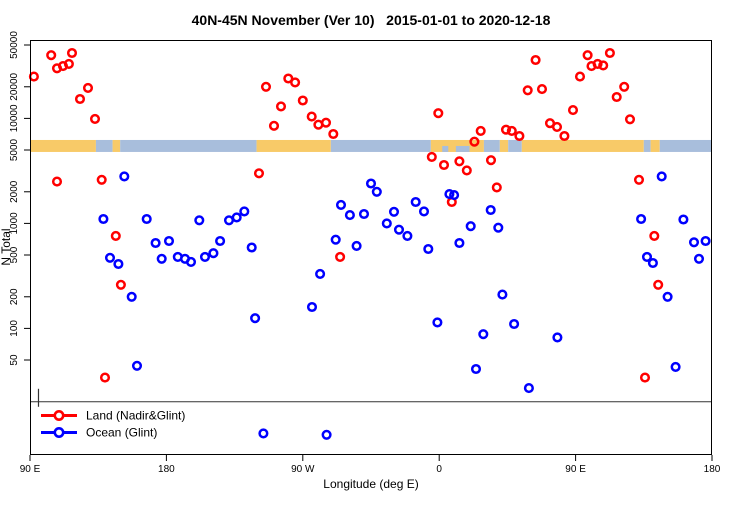  I want to click on y-axis-title: N Total, so click(6, 246).